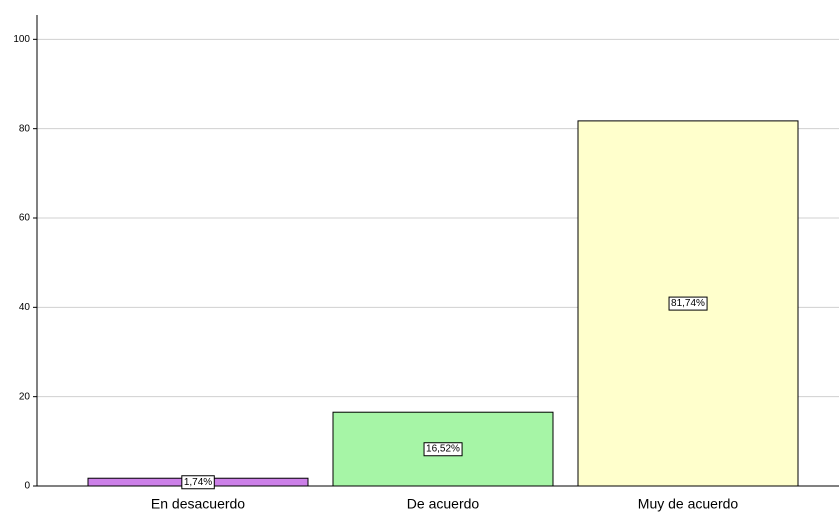  I want to click on x-tick-label: Muy de acuerdo, so click(688, 504).